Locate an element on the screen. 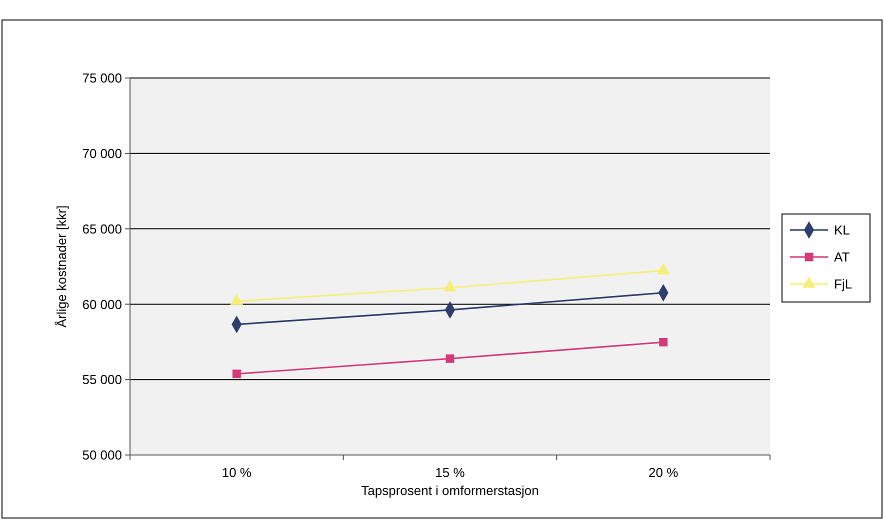 Image resolution: width=884 pixels, height=520 pixels. legend-label: FjL is located at coordinates (843, 284).